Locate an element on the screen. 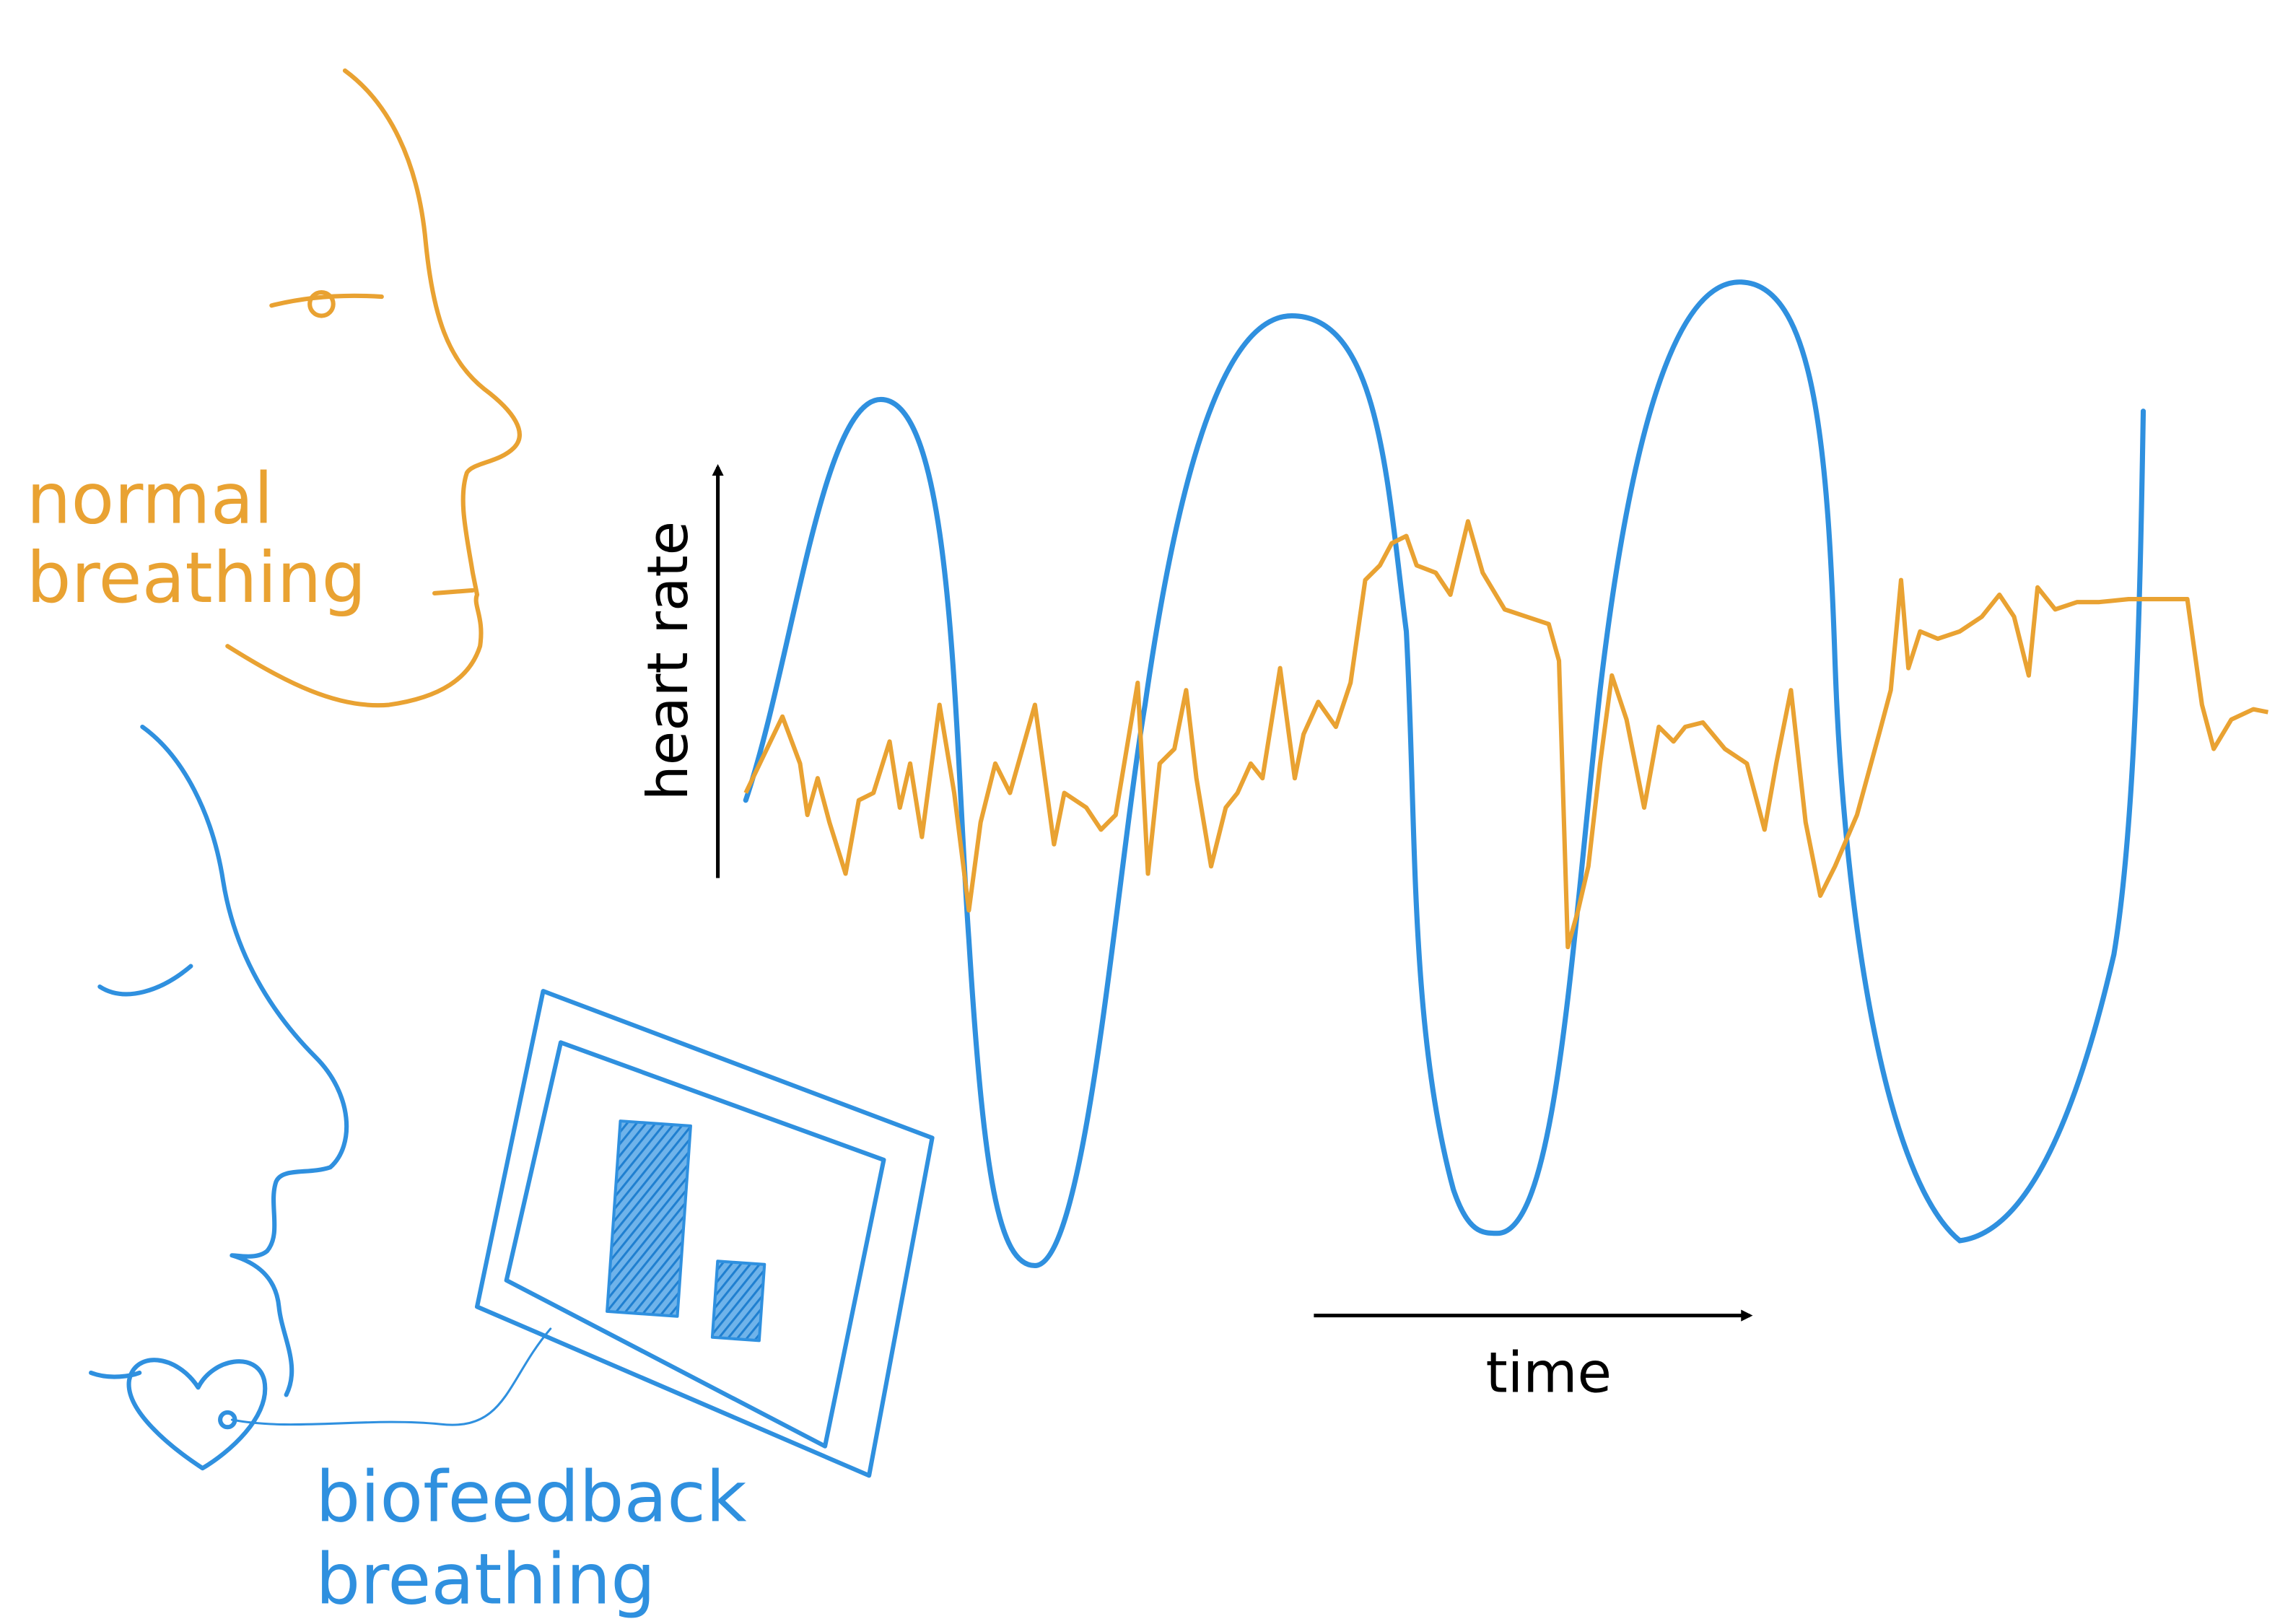 The height and width of the screenshot is (1624, 2293). tablet-bar-short is located at coordinates (738, 1301).